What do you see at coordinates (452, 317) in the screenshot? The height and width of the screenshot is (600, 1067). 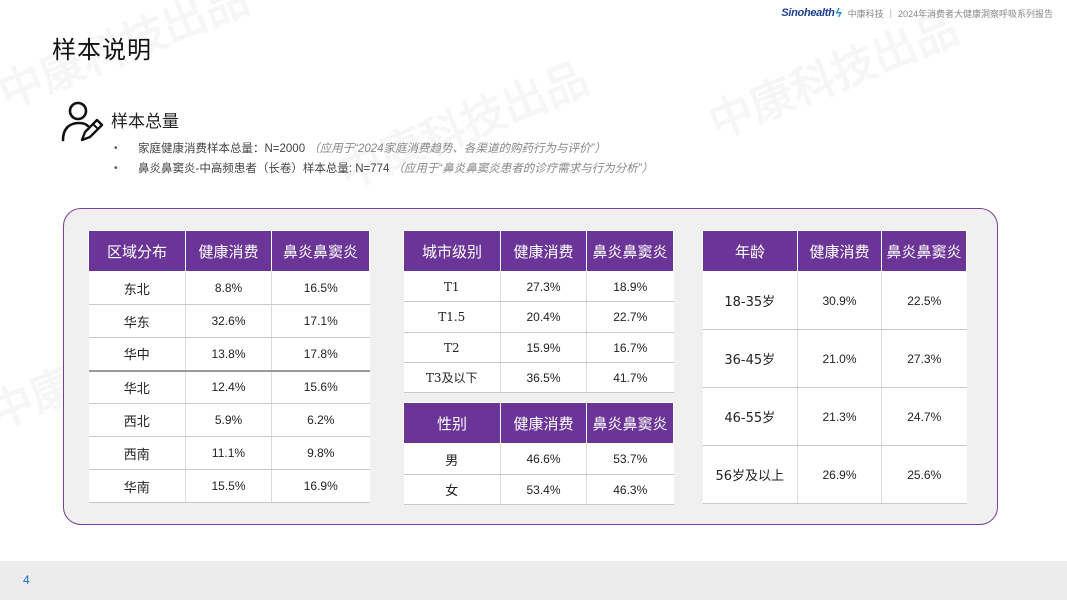 I see `row-label: T1.5` at bounding box center [452, 317].